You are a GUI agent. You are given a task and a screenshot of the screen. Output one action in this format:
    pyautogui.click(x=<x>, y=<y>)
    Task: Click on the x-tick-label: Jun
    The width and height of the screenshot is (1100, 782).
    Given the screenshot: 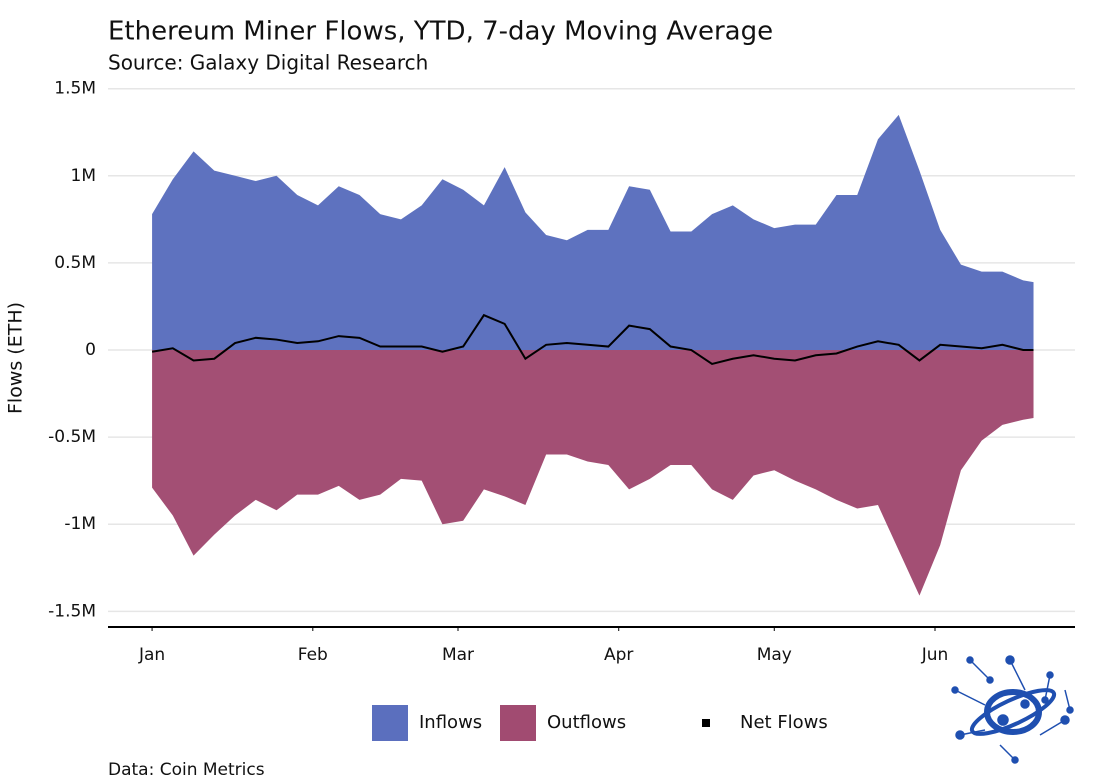 What is the action you would take?
    pyautogui.click(x=935, y=655)
    